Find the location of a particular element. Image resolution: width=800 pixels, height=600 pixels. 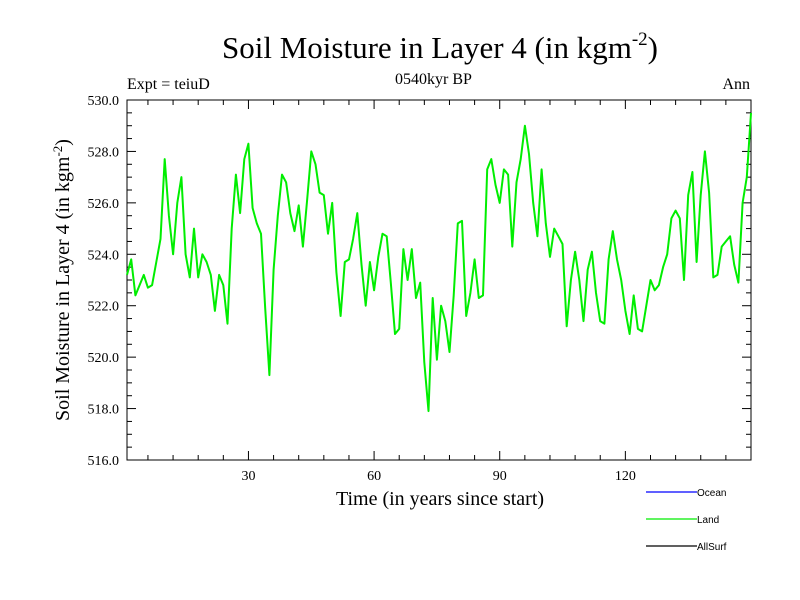

y-tick-label: 520.0 is located at coordinates (104, 358).